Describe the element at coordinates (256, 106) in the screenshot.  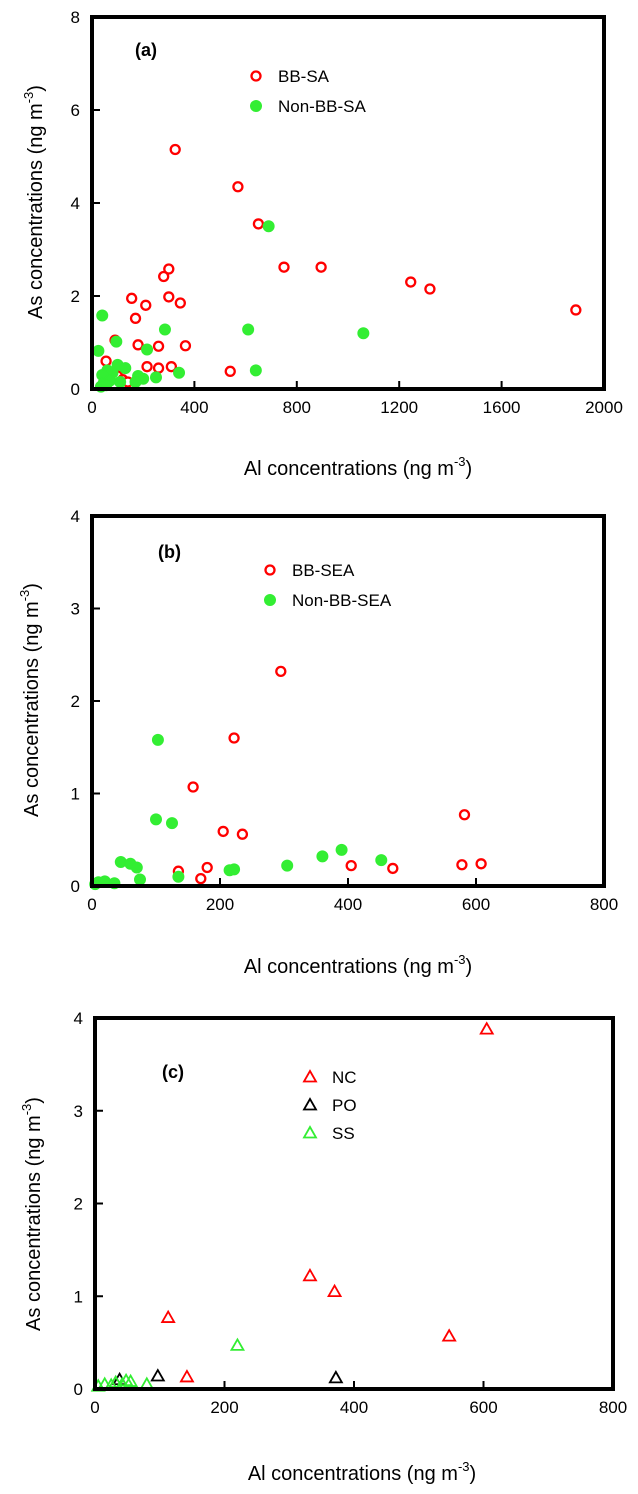
I see `chart-a-legend-marker-non-bb-sa` at that location.